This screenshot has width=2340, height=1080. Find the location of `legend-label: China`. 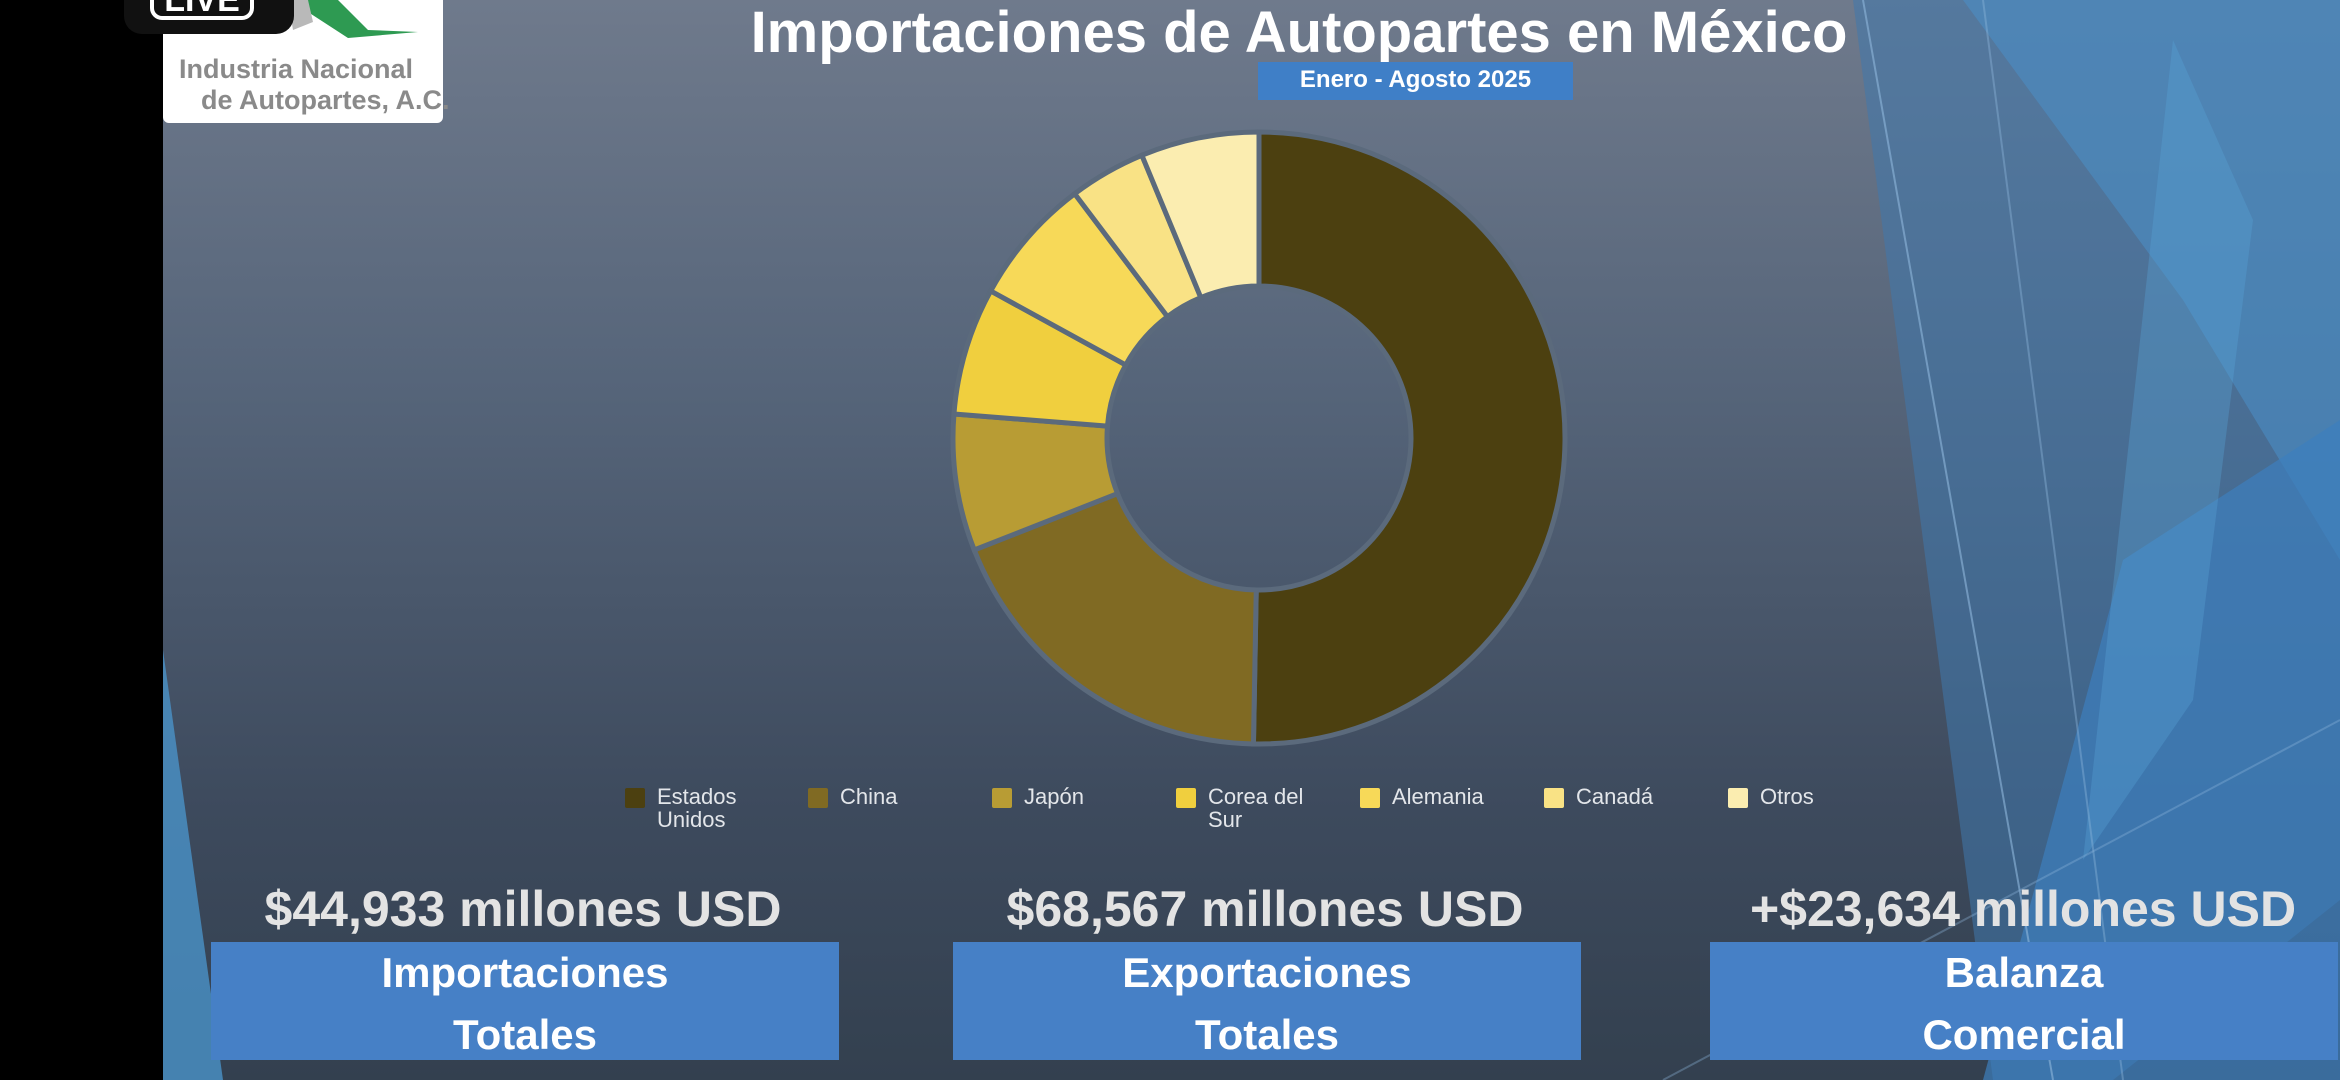

legend-label: China is located at coordinates (869, 796).